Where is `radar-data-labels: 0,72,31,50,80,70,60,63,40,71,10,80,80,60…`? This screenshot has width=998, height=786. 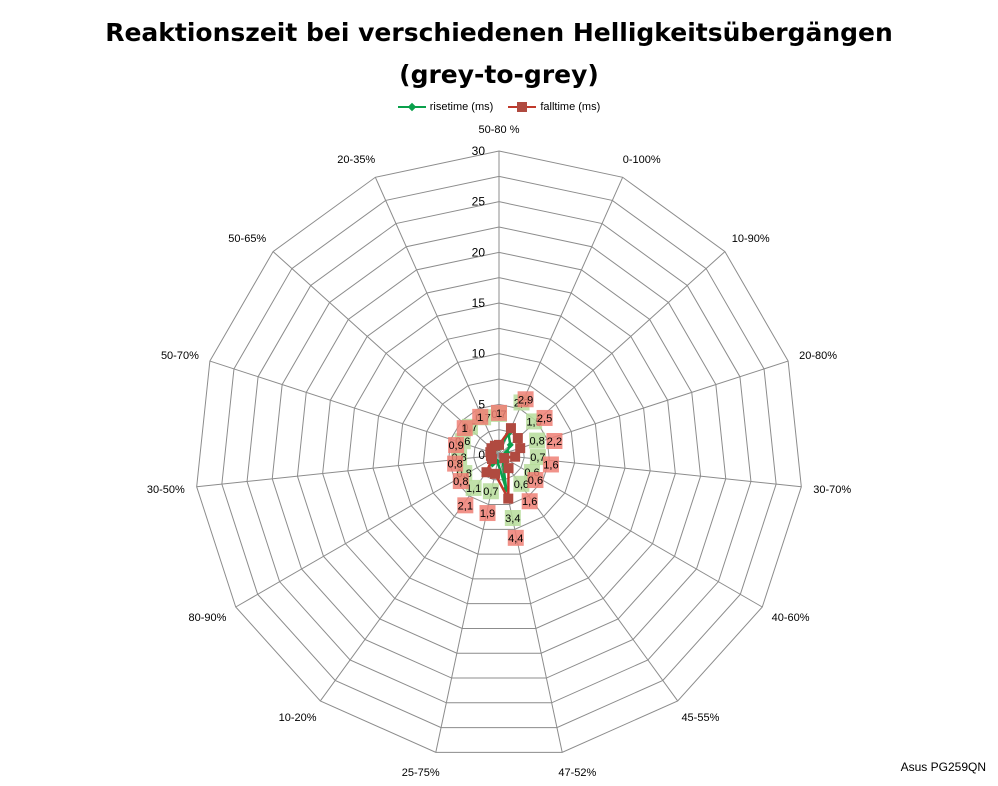
radar-data-labels: 0,72,31,50,80,70,60,63,40,71,10,80,80,60… is located at coordinates (505, 468).